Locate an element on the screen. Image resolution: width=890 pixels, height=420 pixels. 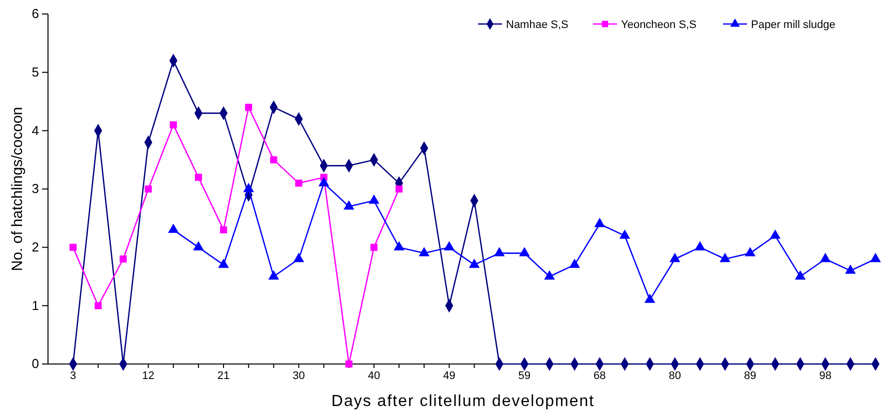
x-tick-label: 40 is located at coordinates (374, 376).